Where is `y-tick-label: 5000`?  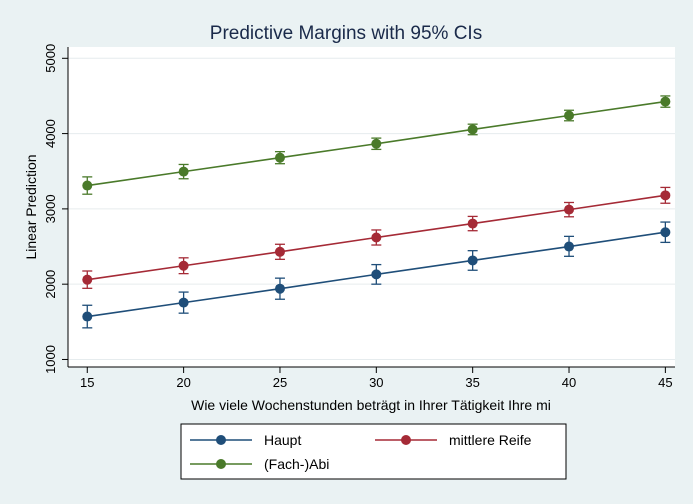
y-tick-label: 5000 is located at coordinates (50, 58).